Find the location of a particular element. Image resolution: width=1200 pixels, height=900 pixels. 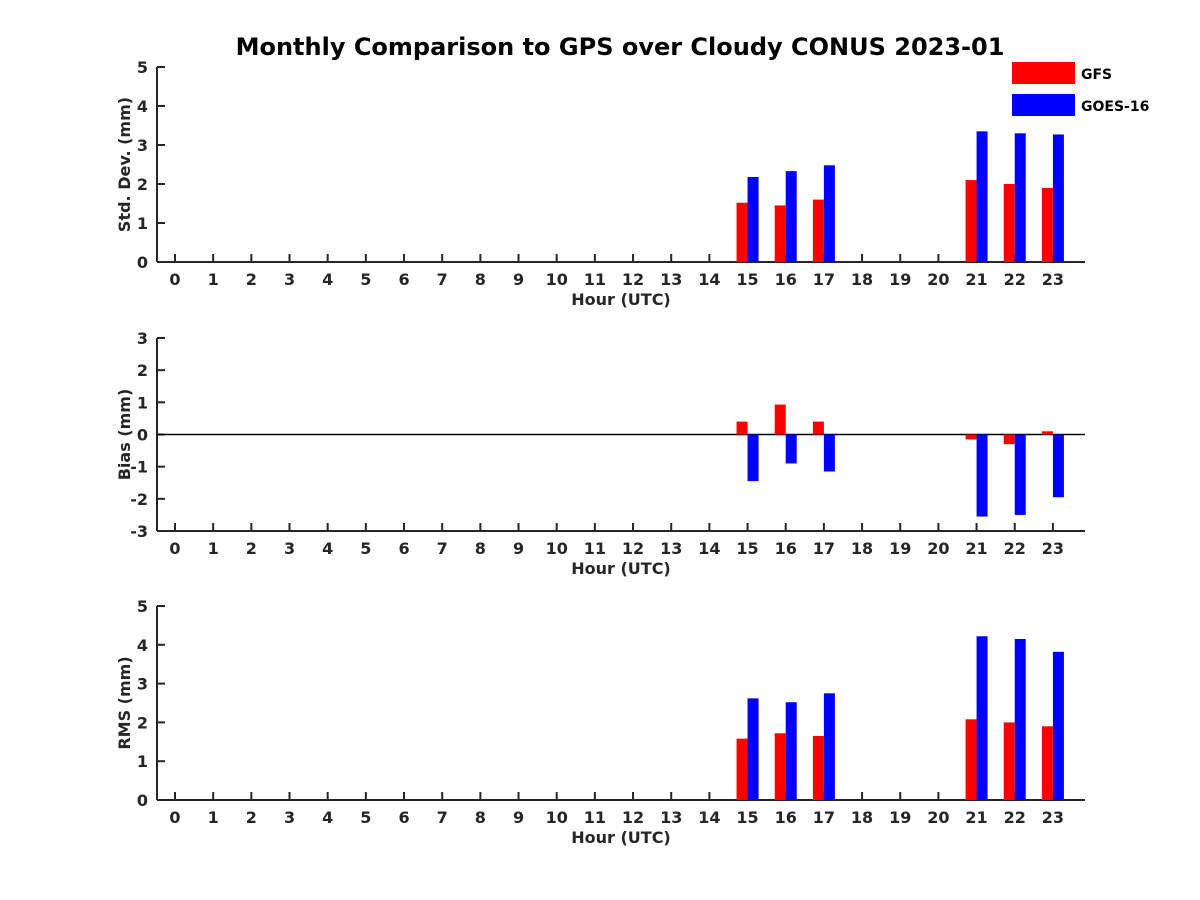

y-tick-label: -3 is located at coordinates (139, 531).